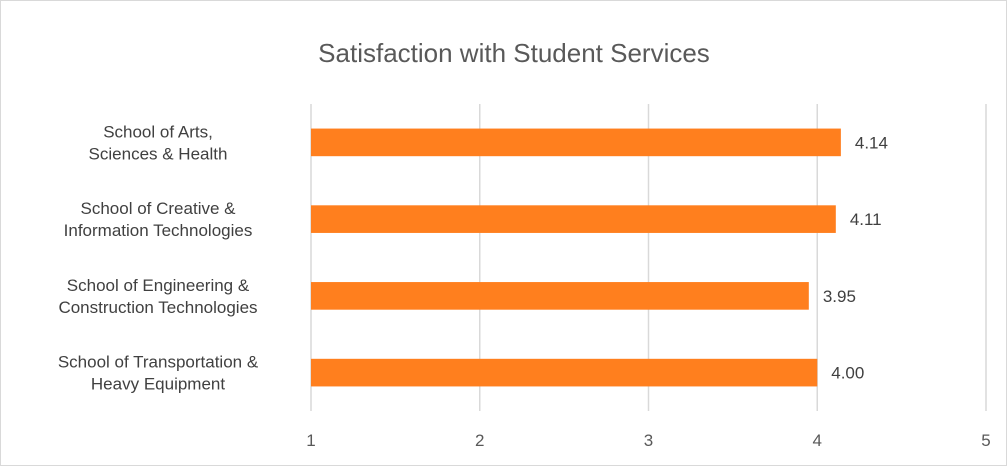 This screenshot has height=466, width=1007. I want to click on category-label: School of Arts,, so click(158, 131).